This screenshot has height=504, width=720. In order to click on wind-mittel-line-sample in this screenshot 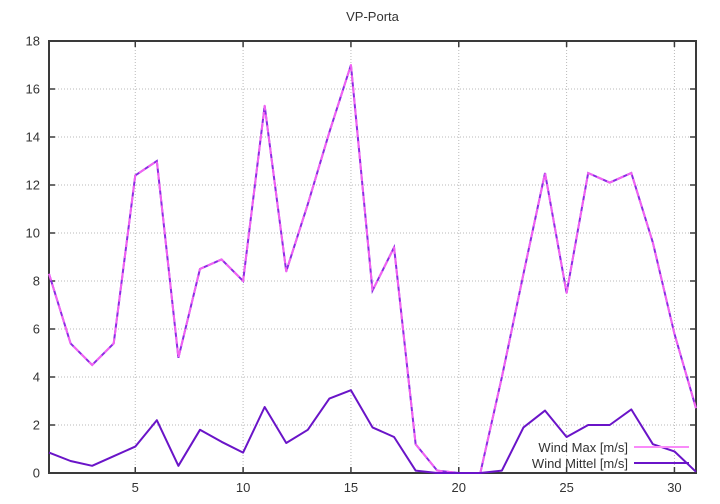, I will do `click(661, 463)`.